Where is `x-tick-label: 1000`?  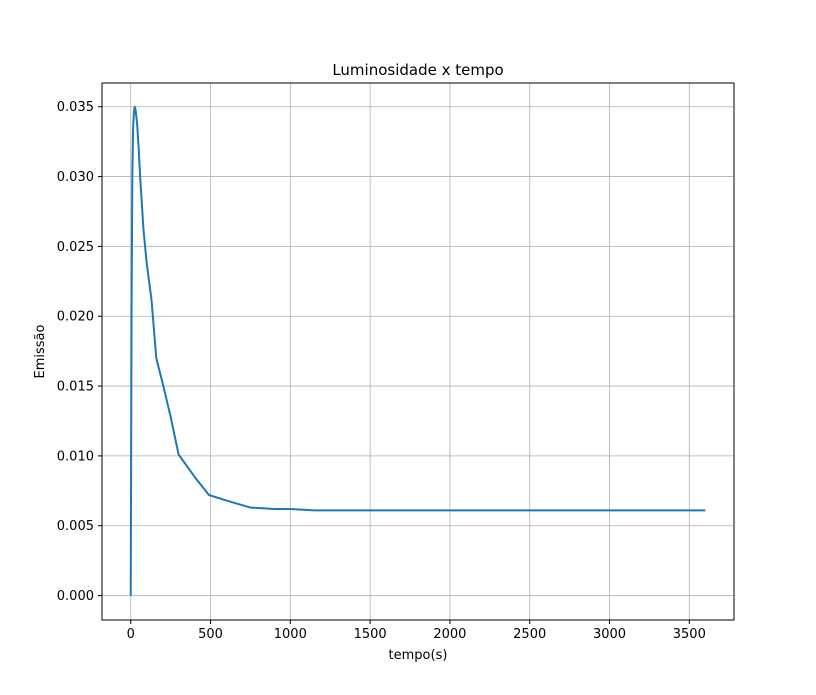 x-tick-label: 1000 is located at coordinates (290, 634).